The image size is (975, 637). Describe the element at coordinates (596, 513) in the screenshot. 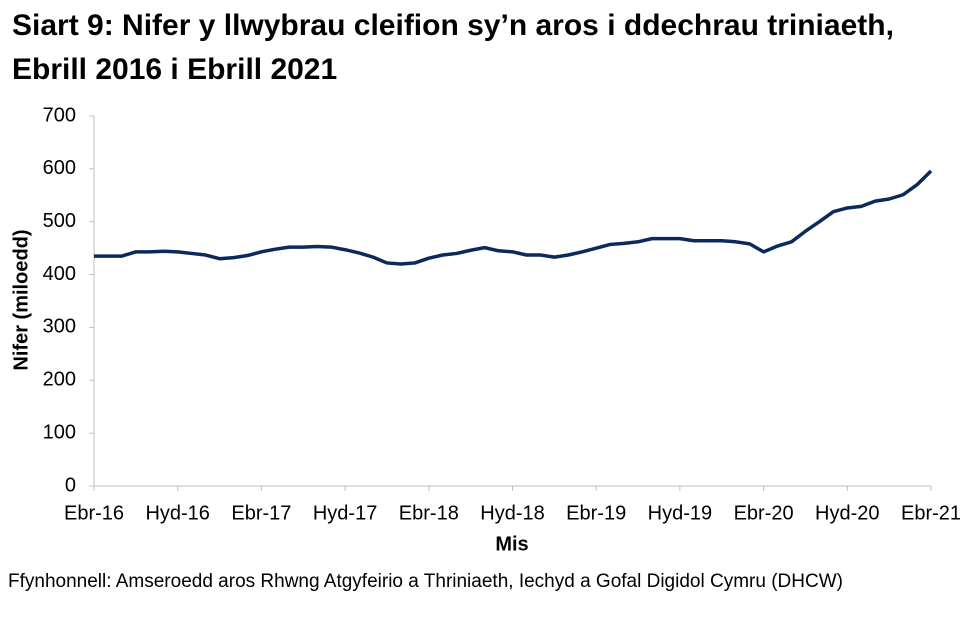

I see `x-tick-label: Ebr-19` at that location.